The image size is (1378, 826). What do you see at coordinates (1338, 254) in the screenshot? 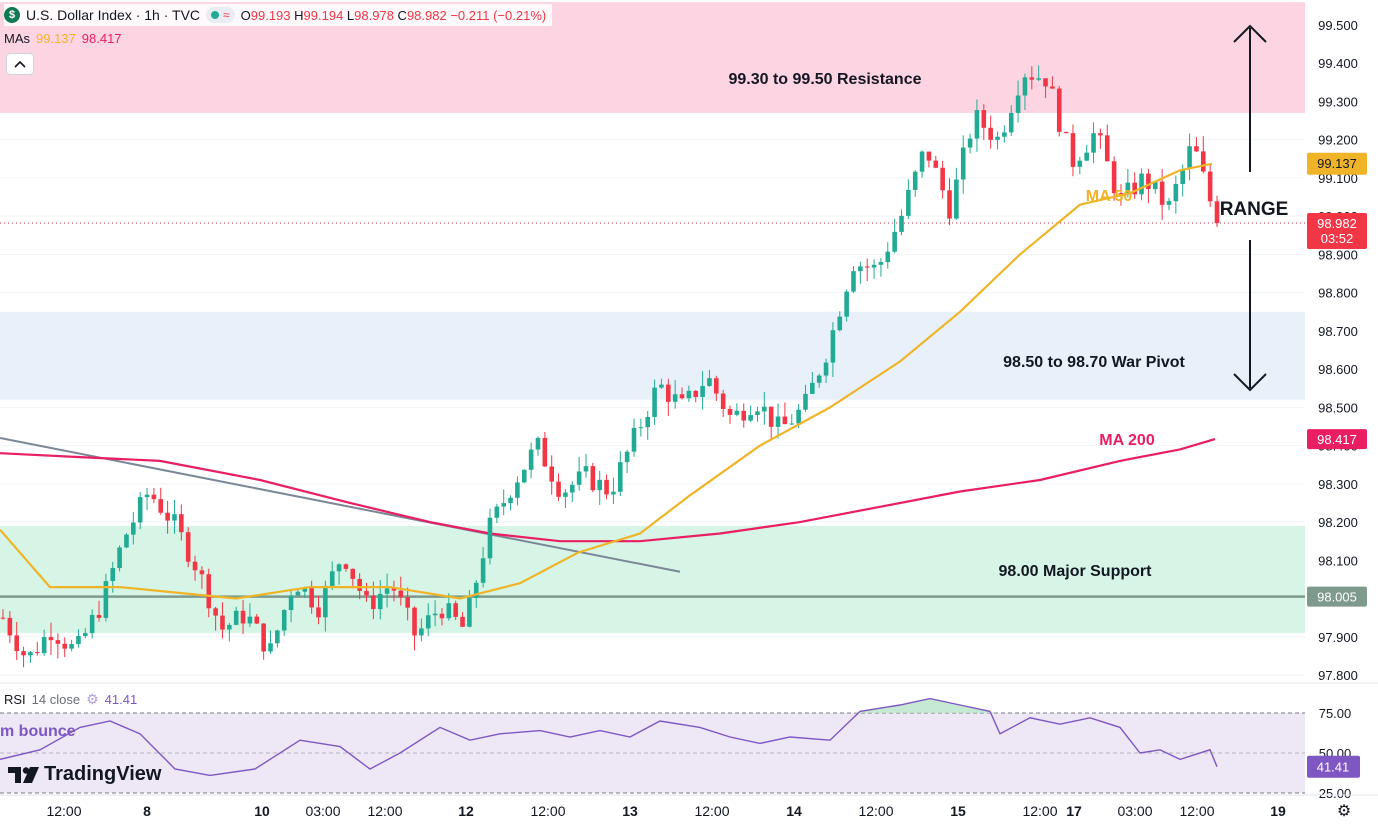
I see `price-tick: 98.900` at bounding box center [1338, 254].